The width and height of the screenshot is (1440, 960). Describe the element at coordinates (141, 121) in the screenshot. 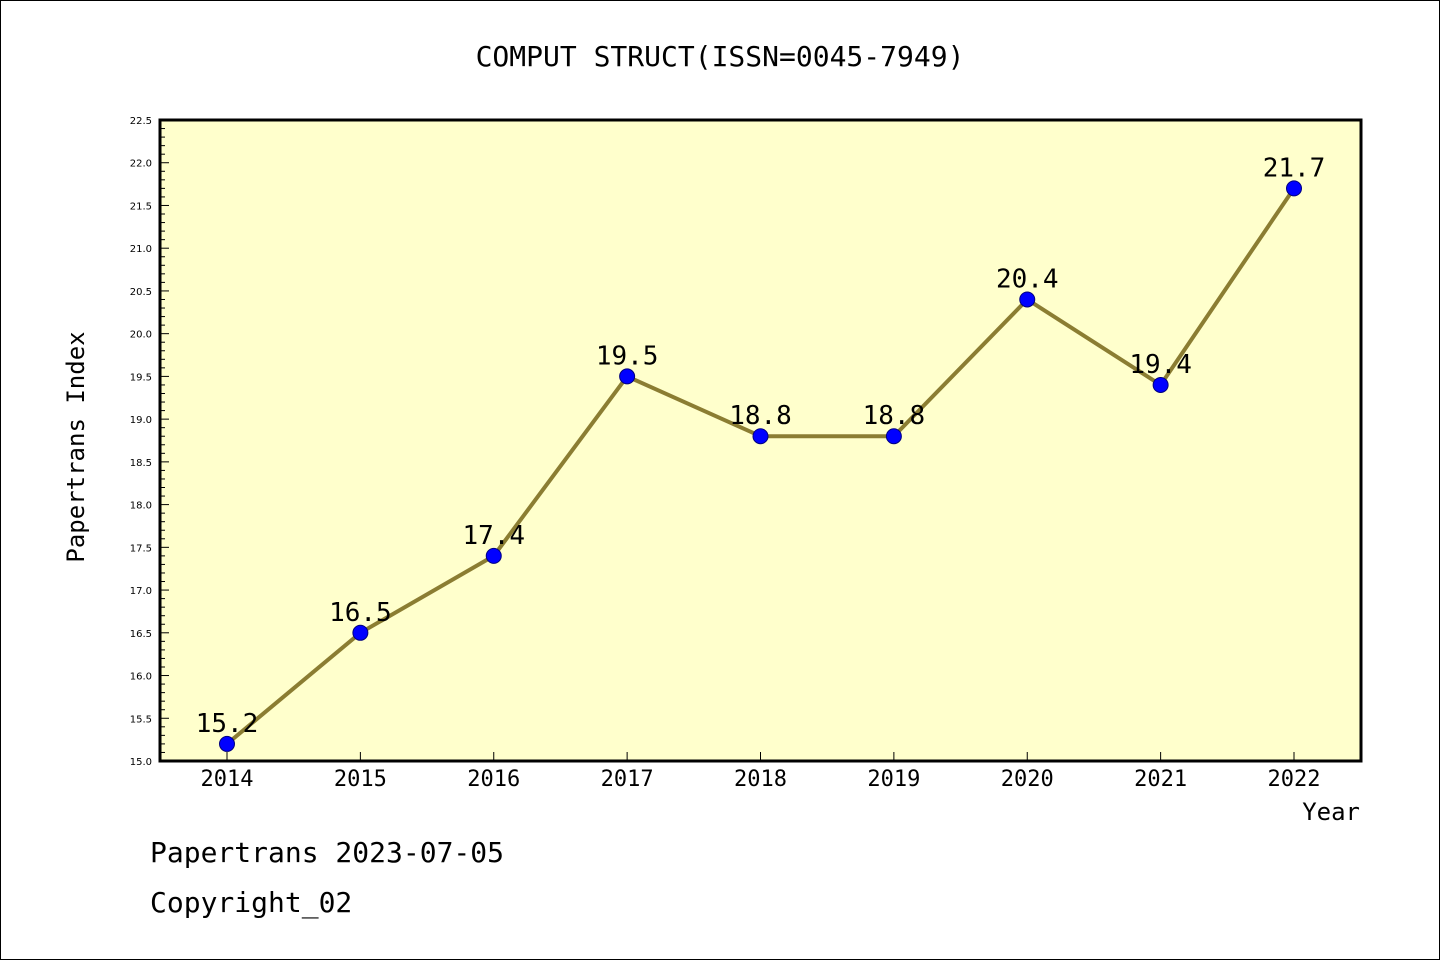

I see `y-tick-label: 22.5` at that location.